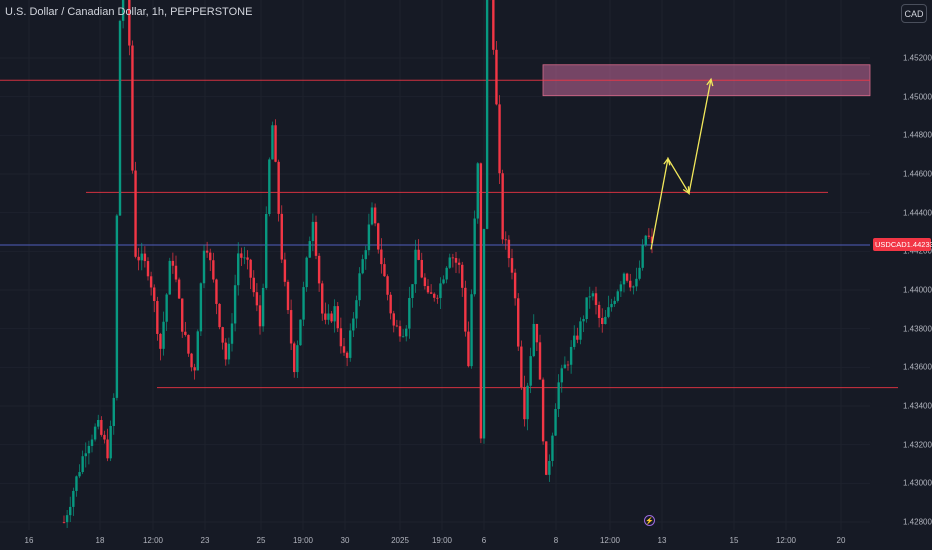 This screenshot has height=550, width=932. What do you see at coordinates (917, 213) in the screenshot?
I see `y-tick-label: 1.44400` at bounding box center [917, 213].